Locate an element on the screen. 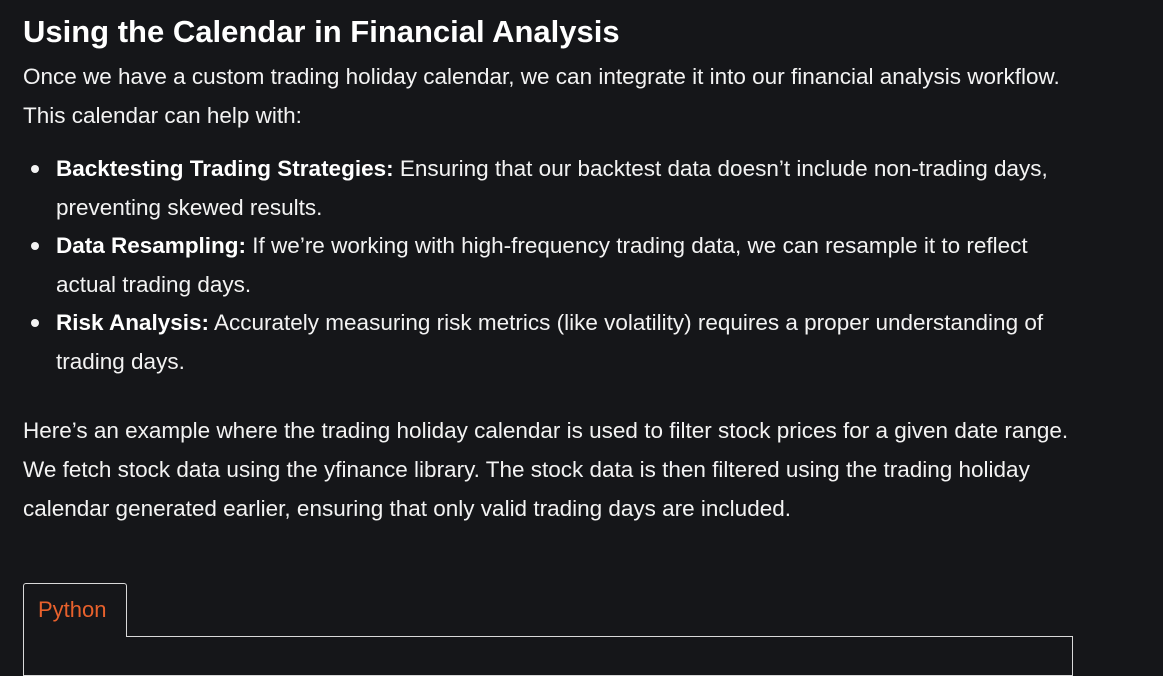  section-heading: Using the Calendar in Financial Analysis is located at coordinates (321, 31).